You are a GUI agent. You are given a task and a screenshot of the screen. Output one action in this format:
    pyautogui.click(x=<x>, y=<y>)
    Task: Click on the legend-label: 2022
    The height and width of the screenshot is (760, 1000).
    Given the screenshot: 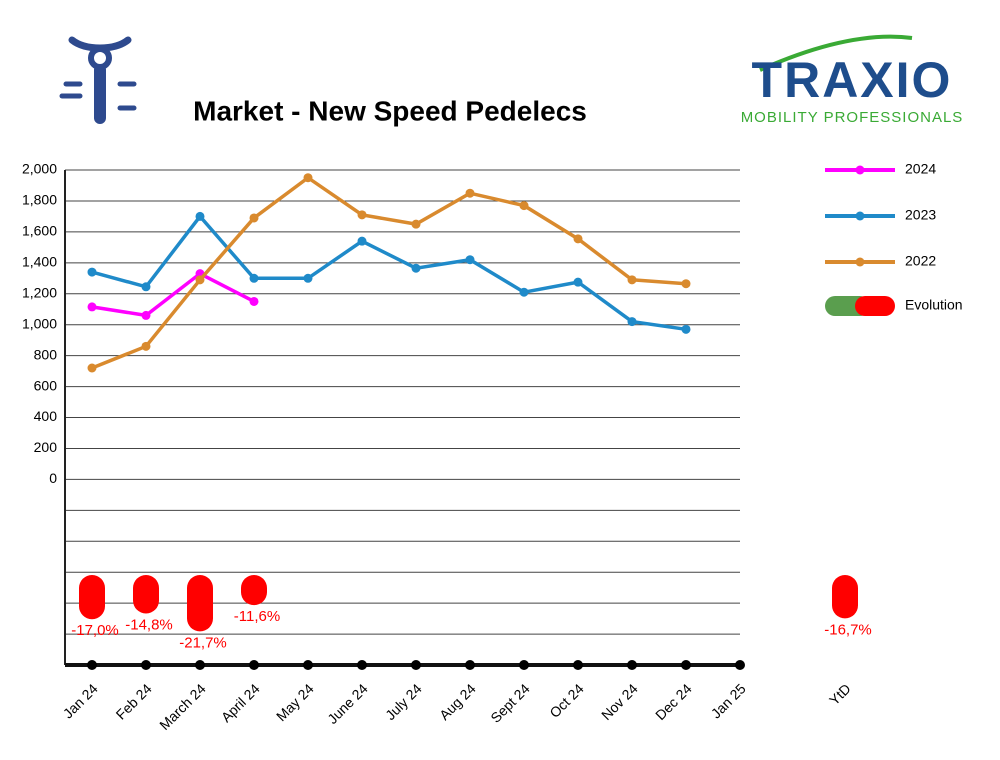 What is the action you would take?
    pyautogui.click(x=920, y=261)
    